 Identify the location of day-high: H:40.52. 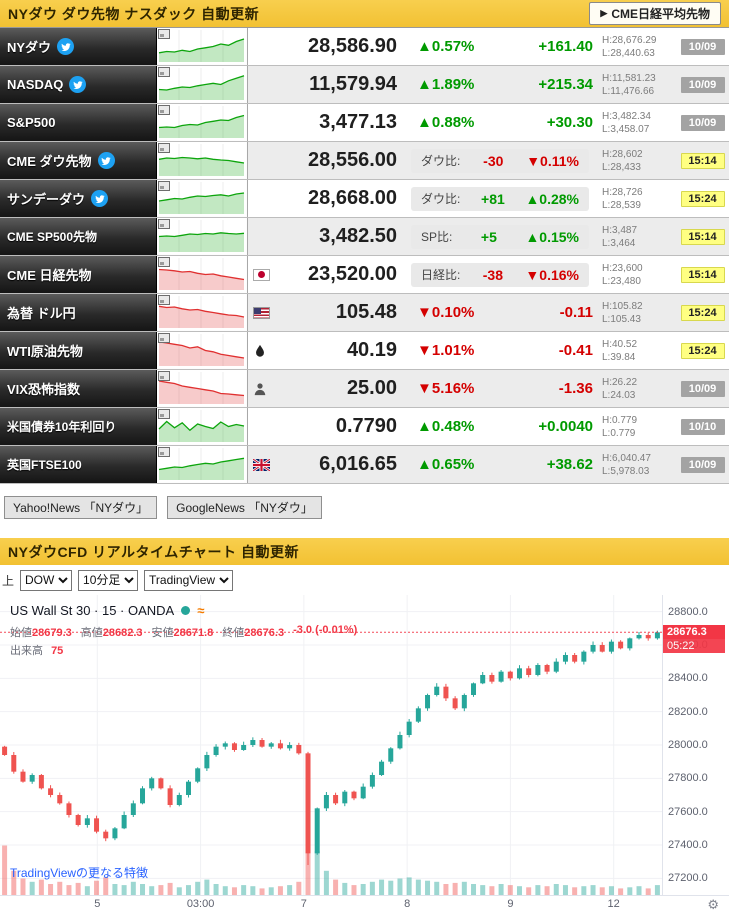
(620, 344).